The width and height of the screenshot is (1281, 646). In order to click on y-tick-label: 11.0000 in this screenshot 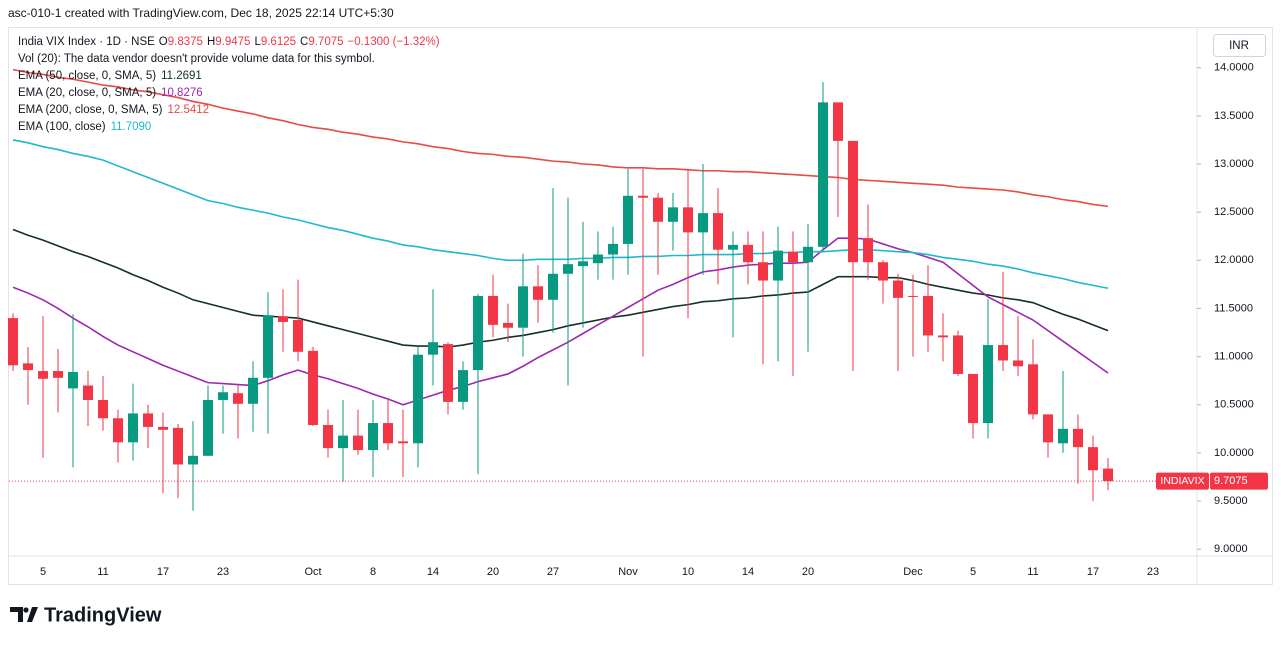, I will do `click(1233, 357)`.